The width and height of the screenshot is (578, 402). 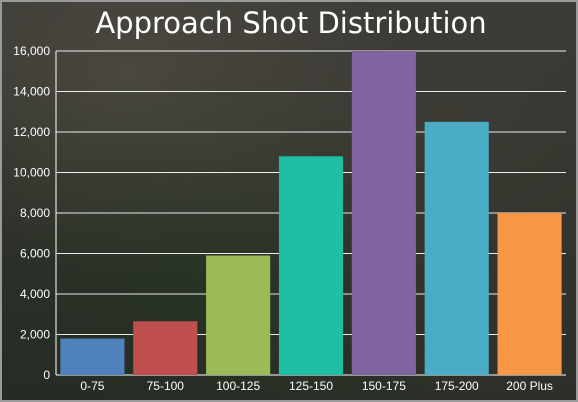 I want to click on x-tick-label: 0-75, so click(x=92, y=386).